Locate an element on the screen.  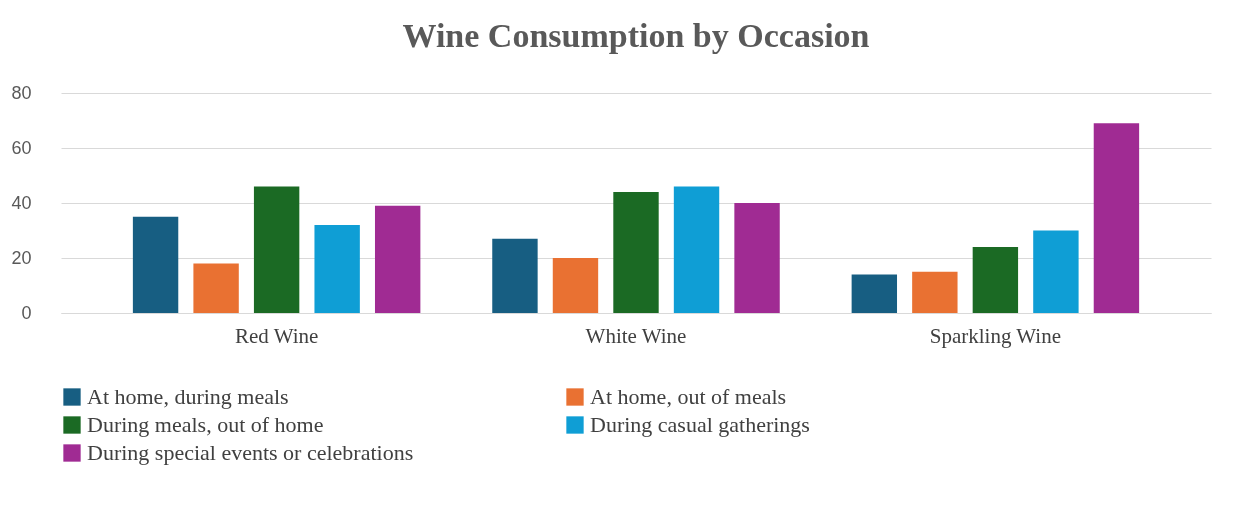
y-tick-label: 60 is located at coordinates (21, 147).